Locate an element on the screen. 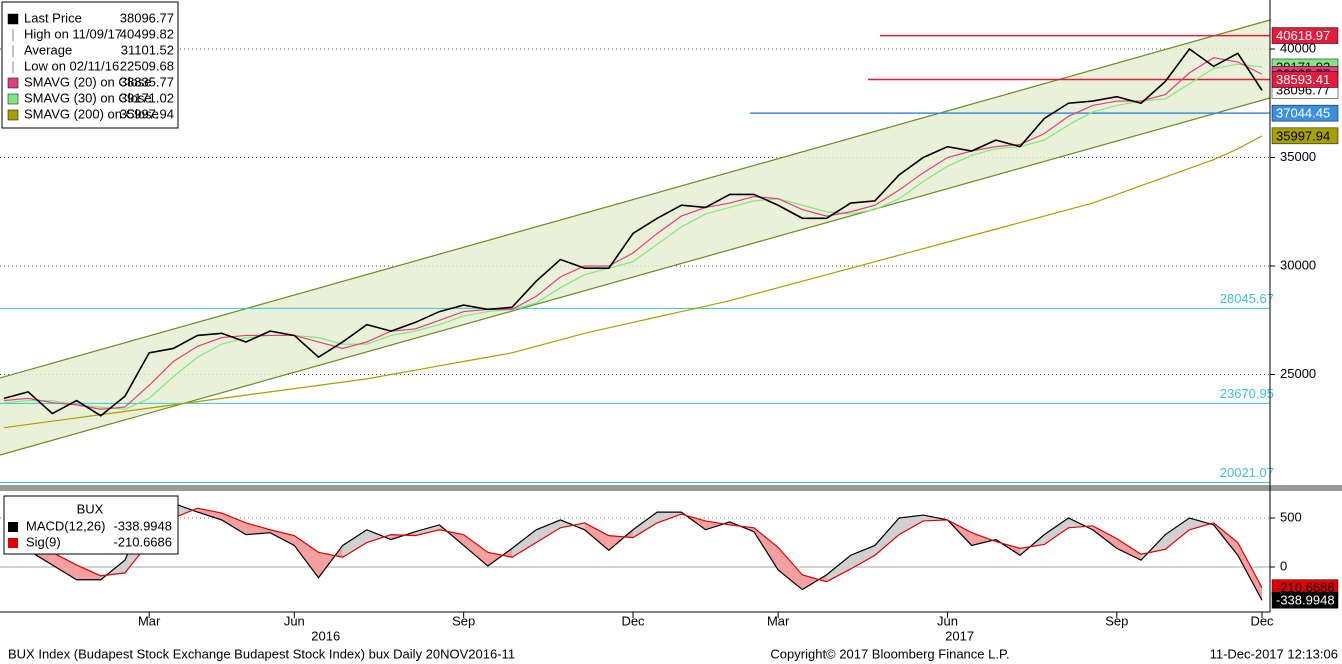 The width and height of the screenshot is (1342, 664). legend-label: Sig(9) is located at coordinates (43, 541).